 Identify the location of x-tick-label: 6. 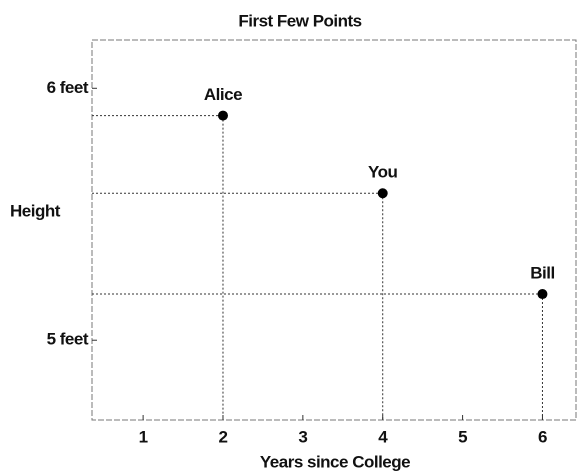
(542, 436).